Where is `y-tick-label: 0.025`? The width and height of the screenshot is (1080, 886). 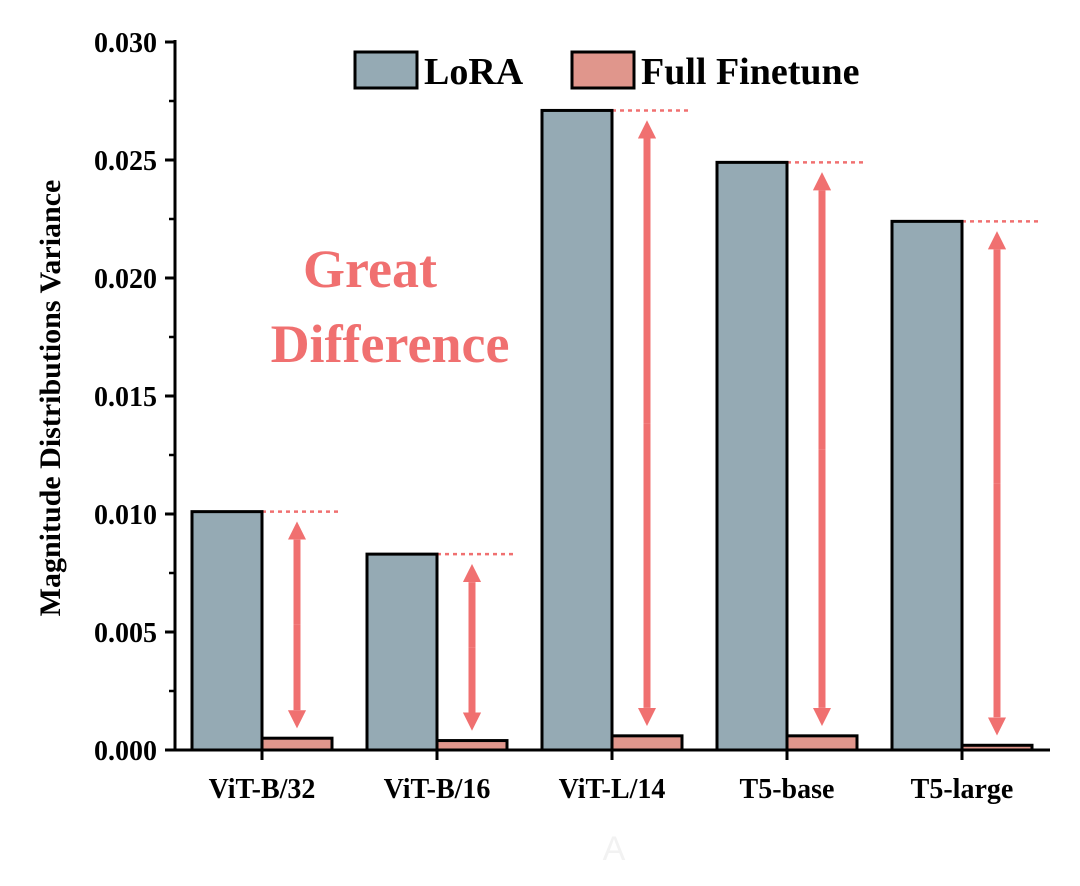 y-tick-label: 0.025 is located at coordinates (125, 161).